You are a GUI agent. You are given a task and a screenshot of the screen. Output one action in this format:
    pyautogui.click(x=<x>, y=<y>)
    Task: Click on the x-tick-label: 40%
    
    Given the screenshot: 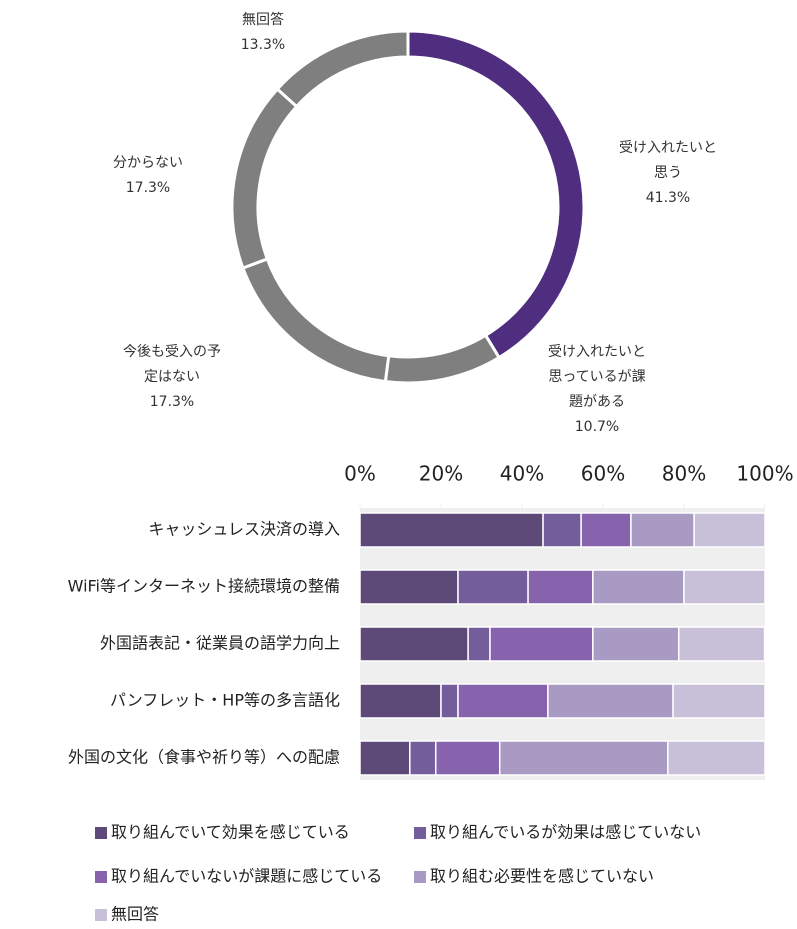 What is the action you would take?
    pyautogui.click(x=522, y=474)
    